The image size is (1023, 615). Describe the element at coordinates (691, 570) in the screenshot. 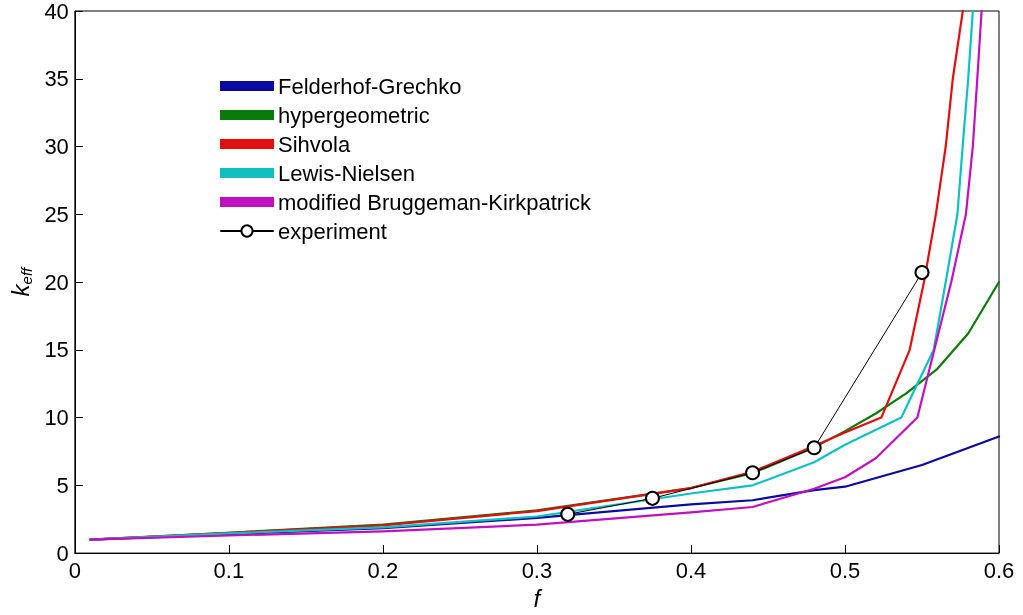

I see `x-tick-label: 0.4` at that location.